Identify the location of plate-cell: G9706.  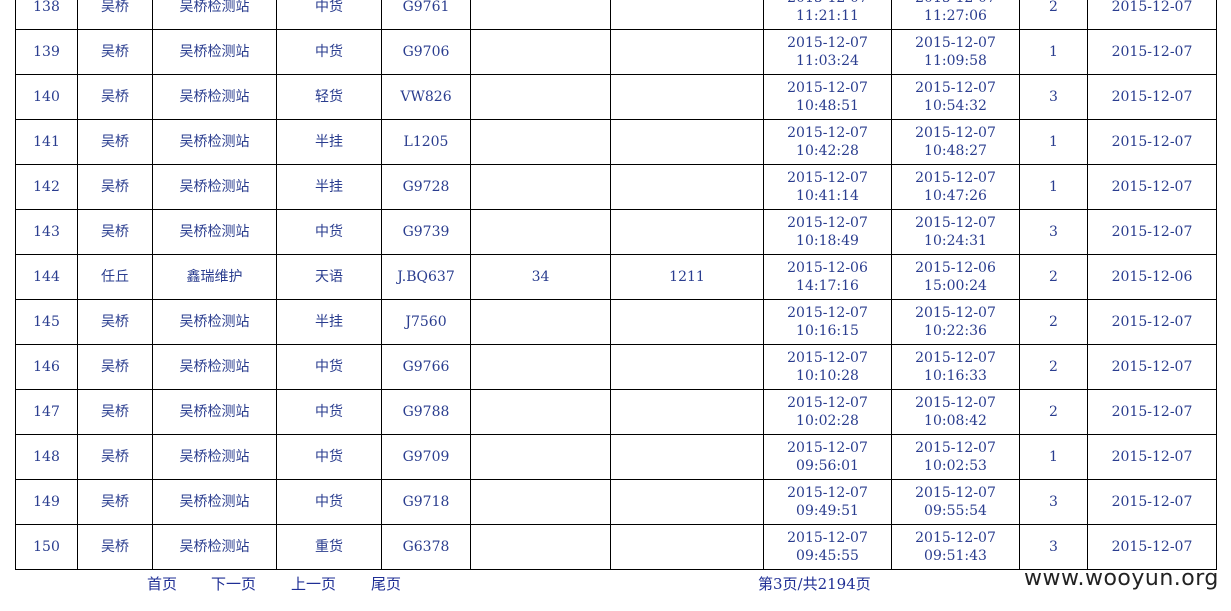
(426, 52).